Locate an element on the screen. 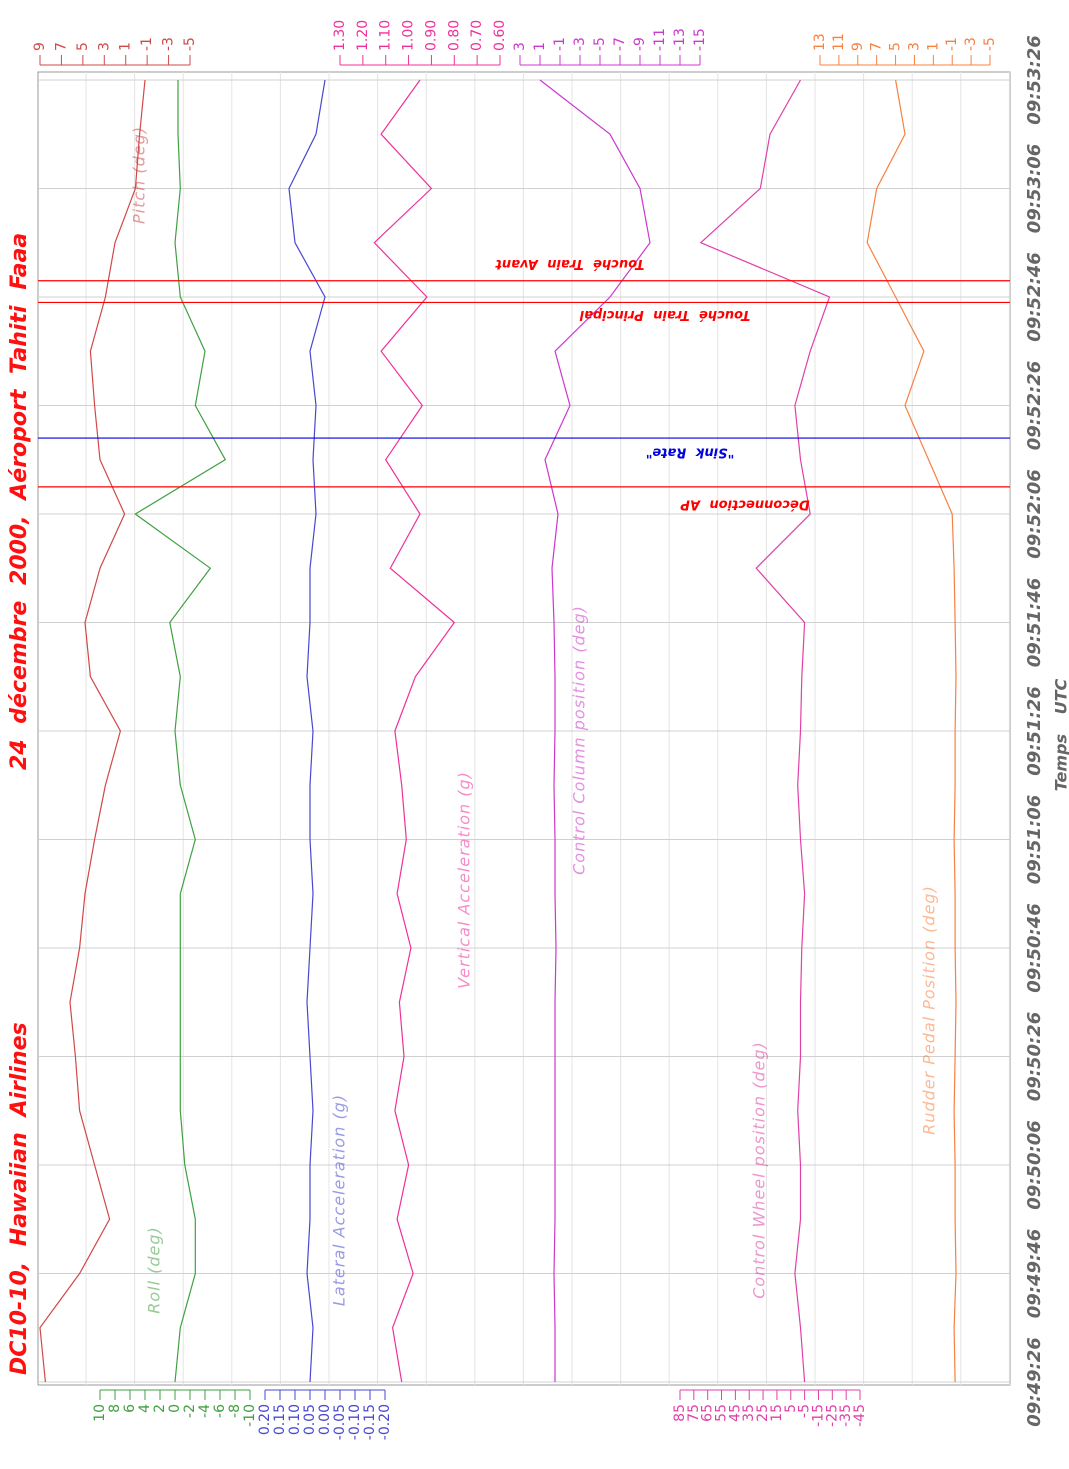  y-tick-label: -0.10 is located at coordinates (355, 1422).